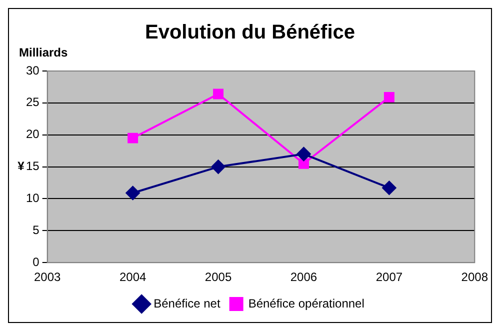 This screenshot has width=500, height=331. What do you see at coordinates (43, 52) in the screenshot?
I see `text: Milliards` at bounding box center [43, 52].